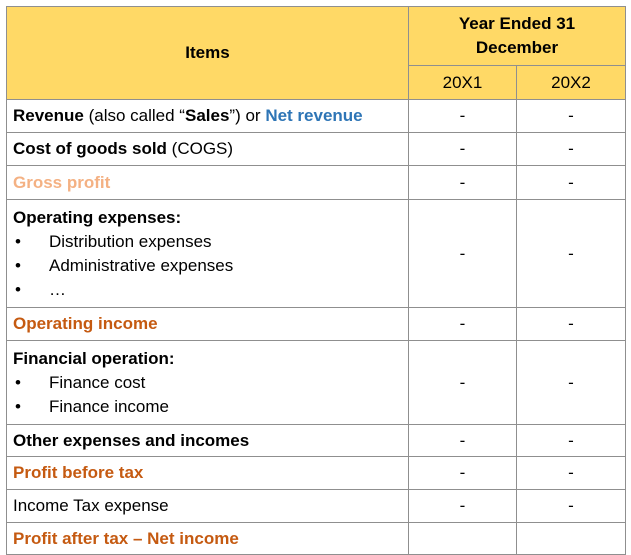  What do you see at coordinates (247, 115) in the screenshot?
I see `revenue-or: ”) or` at bounding box center [247, 115].